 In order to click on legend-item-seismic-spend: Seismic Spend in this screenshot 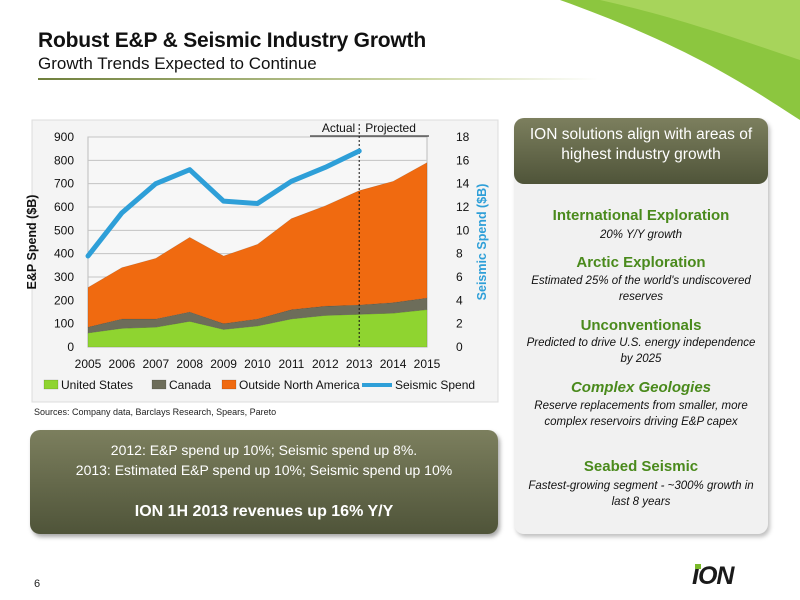, I will do `click(418, 385)`.